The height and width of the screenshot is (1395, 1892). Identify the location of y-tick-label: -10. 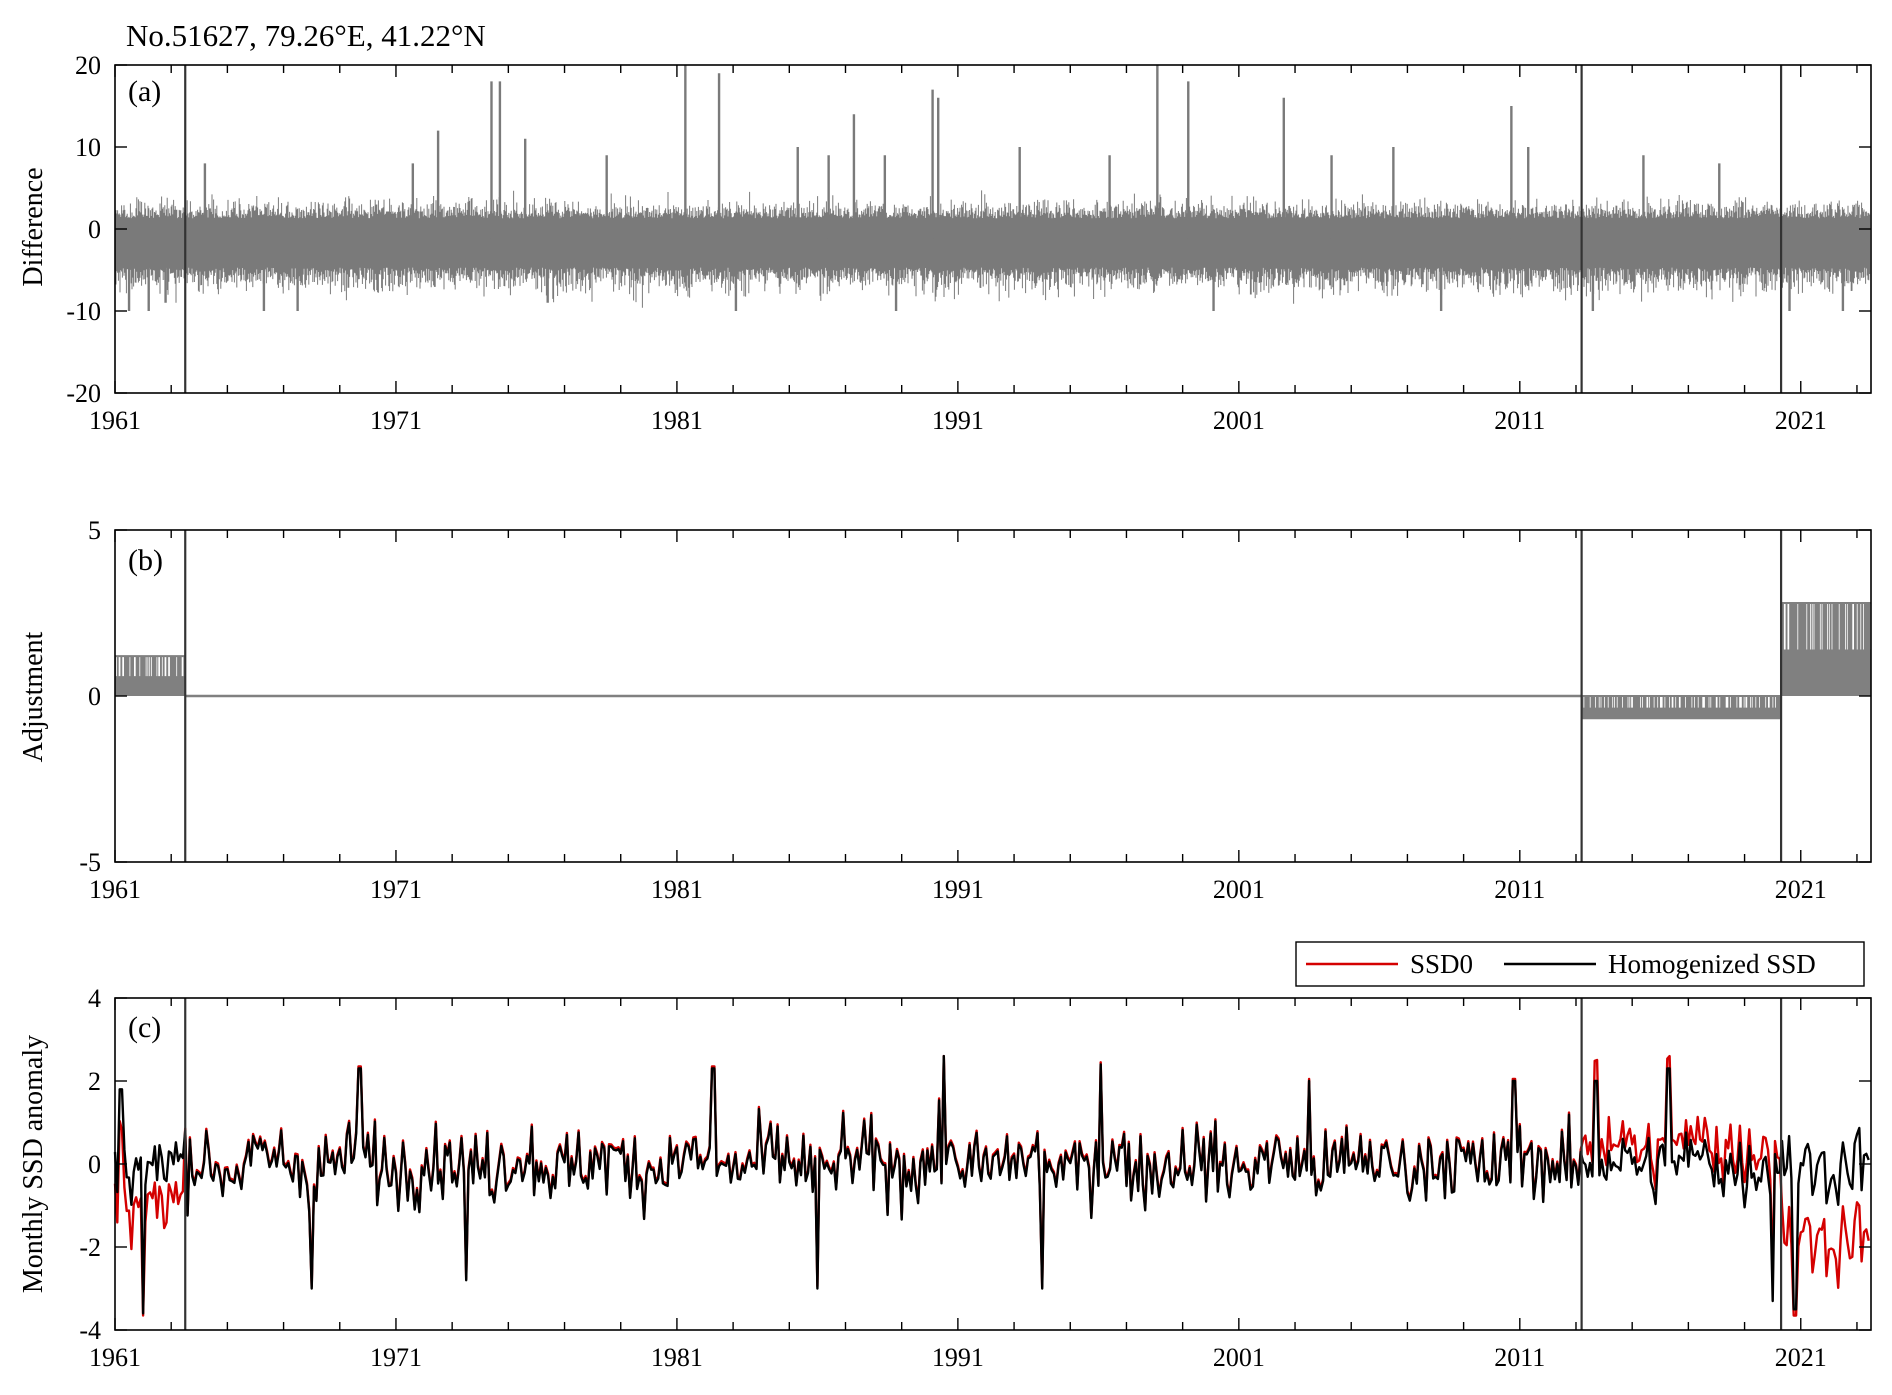
(83, 311).